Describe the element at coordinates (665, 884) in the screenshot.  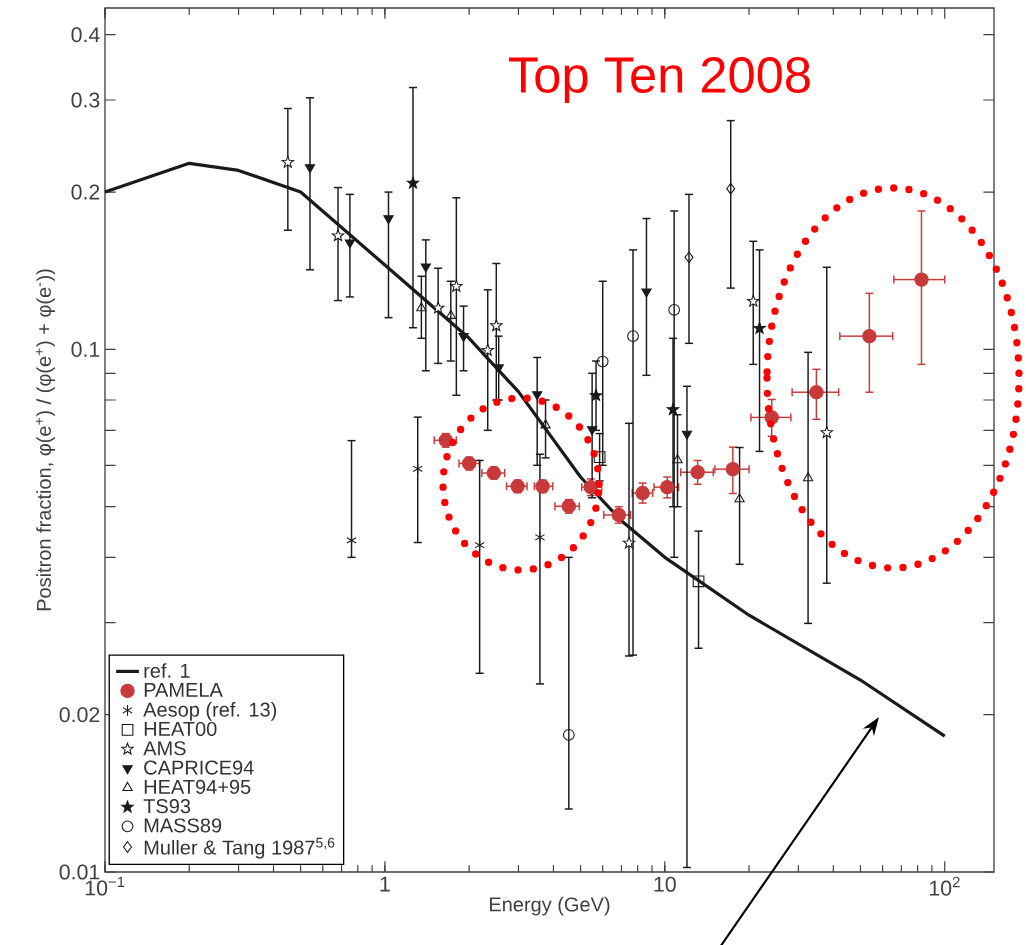
I see `x-tick-label: 10` at that location.